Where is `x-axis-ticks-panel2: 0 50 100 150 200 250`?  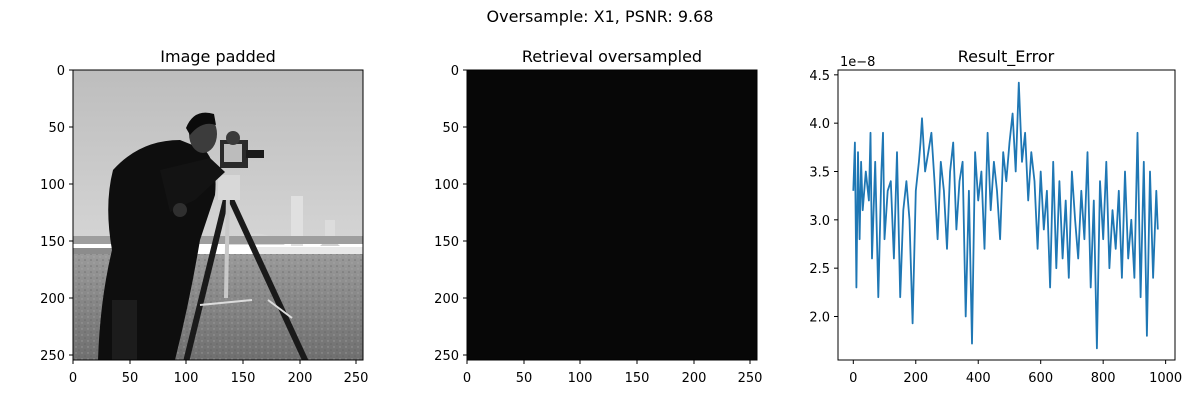 x-axis-ticks-panel2: 0 50 100 150 200 250 is located at coordinates (613, 373).